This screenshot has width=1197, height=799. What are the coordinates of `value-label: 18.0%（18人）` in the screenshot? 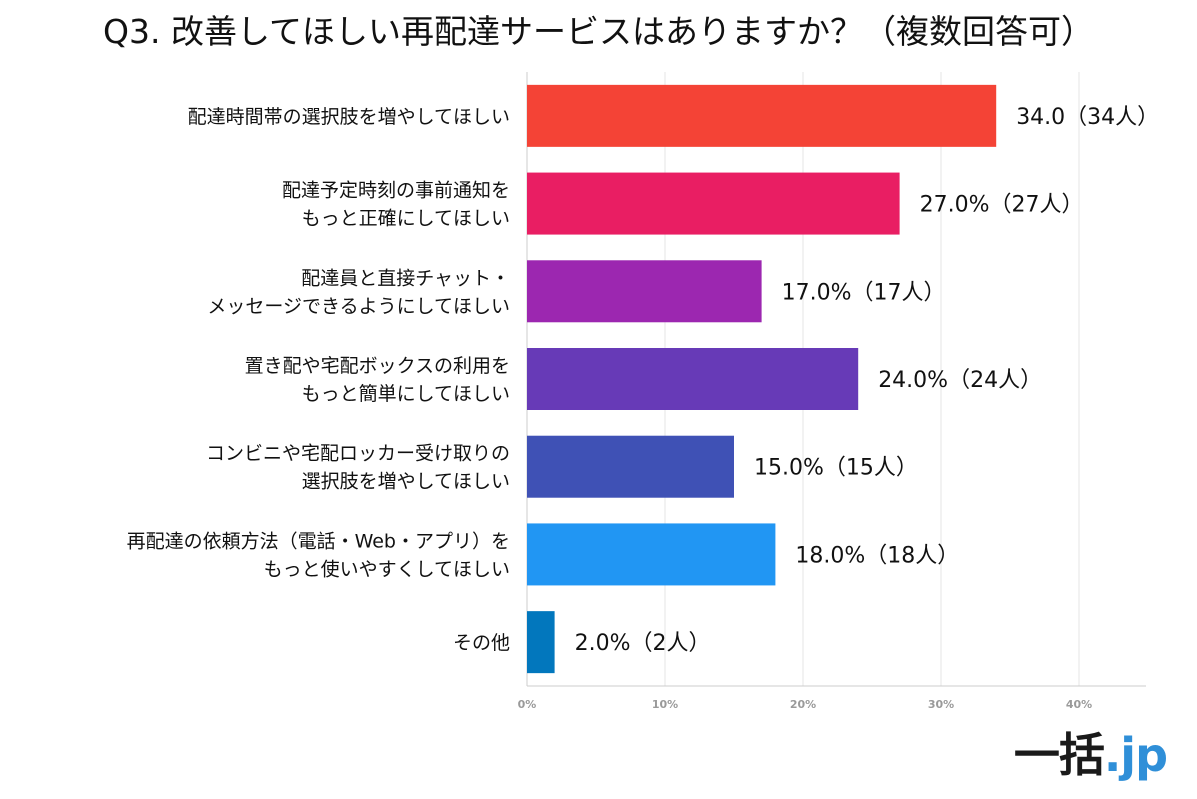 It's located at (877, 555).